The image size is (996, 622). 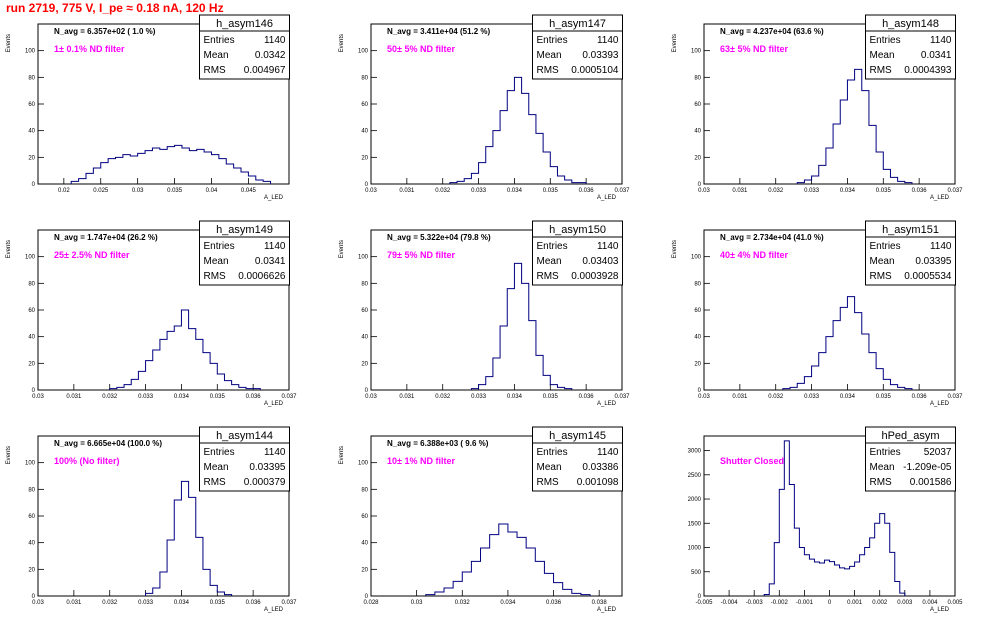 What do you see at coordinates (595, 70) in the screenshot?
I see `stats-value: 0.0005104` at bounding box center [595, 70].